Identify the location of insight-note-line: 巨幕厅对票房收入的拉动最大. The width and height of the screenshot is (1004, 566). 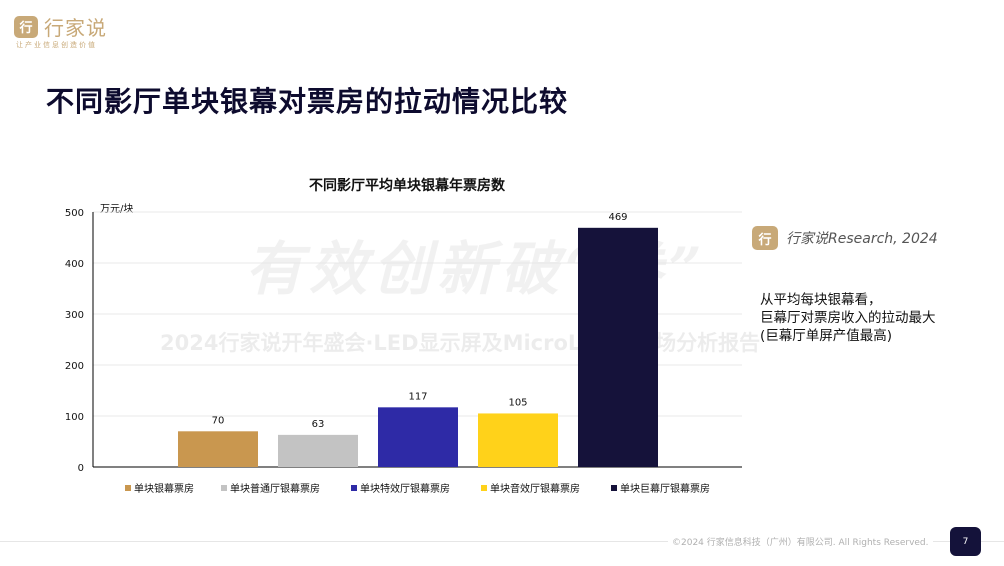
(848, 318).